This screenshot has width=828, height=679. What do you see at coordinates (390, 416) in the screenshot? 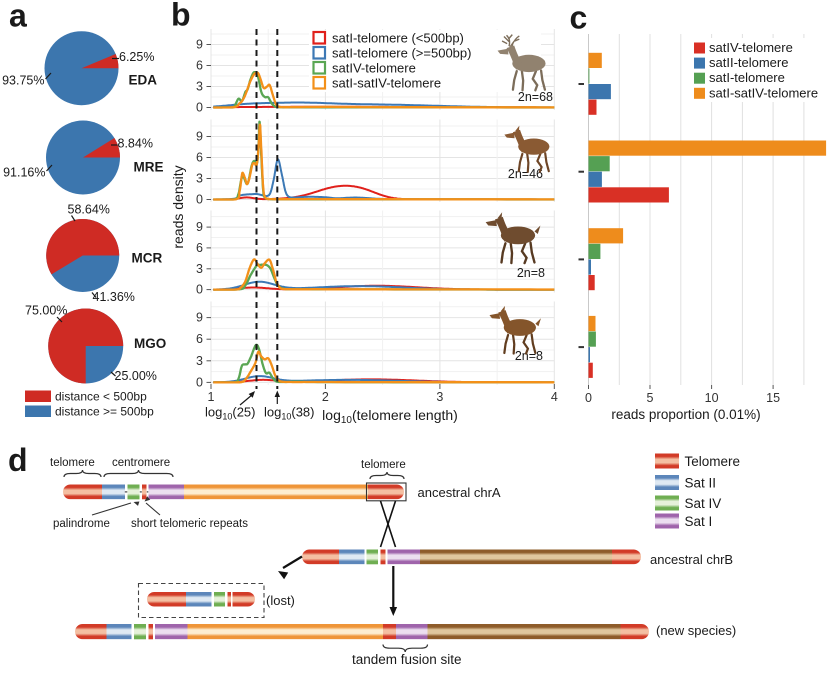
I see `svg-text: log10(telomere length)` at bounding box center [390, 416].